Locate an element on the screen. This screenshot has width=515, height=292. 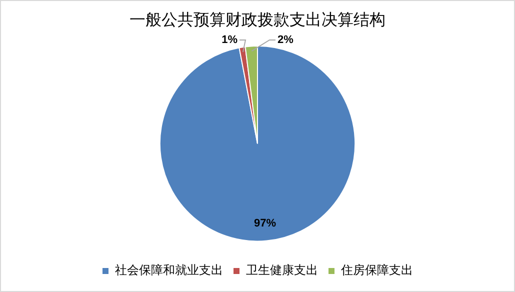
legend-label: 社会保障和就业支出 is located at coordinates (169, 270).